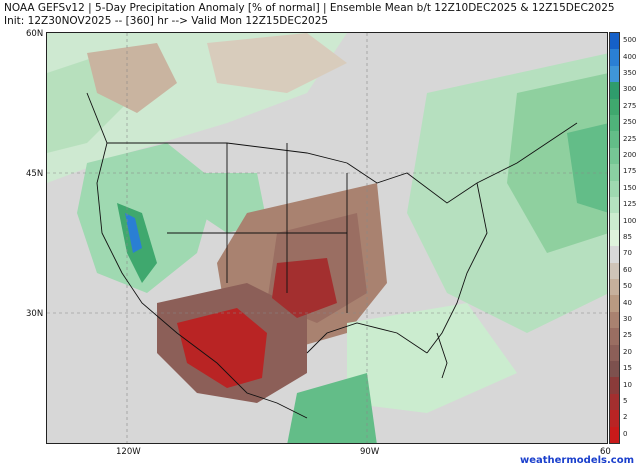 The height and width of the screenshot is (467, 640). Describe the element at coordinates (627, 253) in the screenshot. I see `colorbar-label: 70` at that location.